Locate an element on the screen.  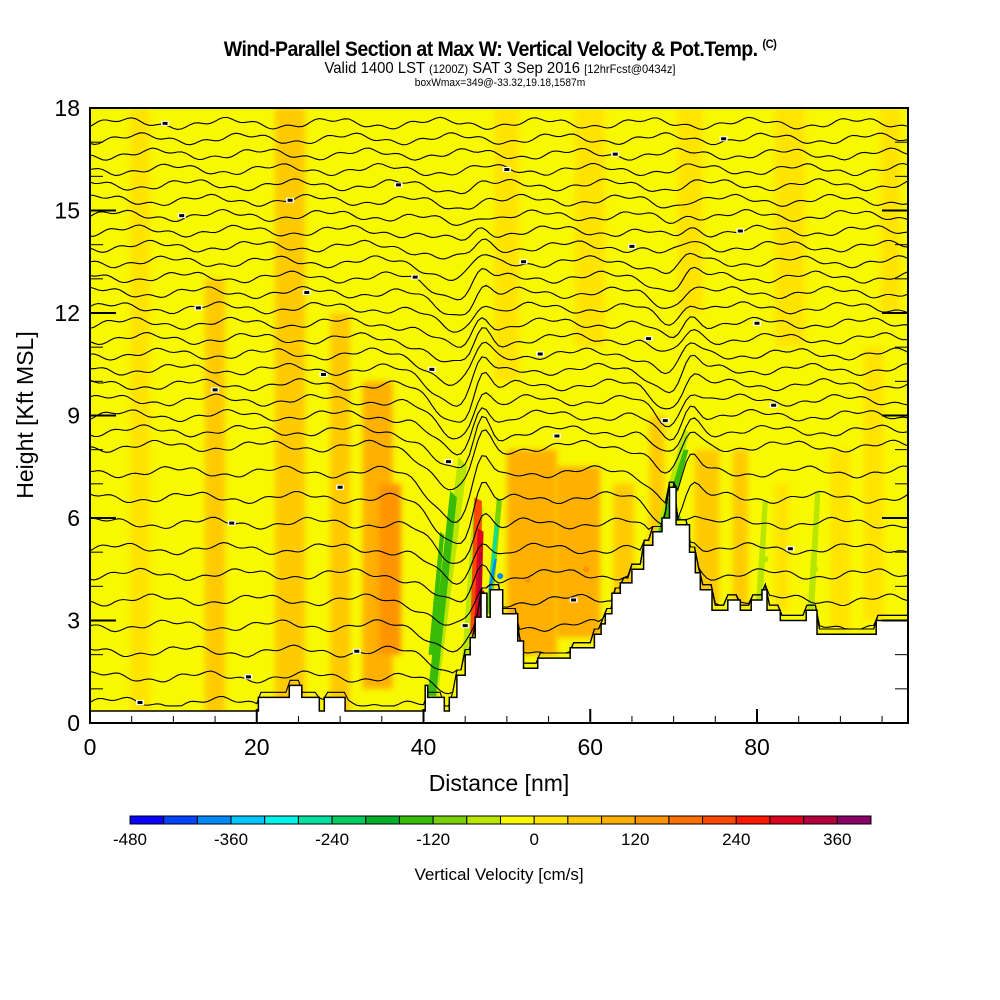
y-tick-label: 0 is located at coordinates (73, 723).